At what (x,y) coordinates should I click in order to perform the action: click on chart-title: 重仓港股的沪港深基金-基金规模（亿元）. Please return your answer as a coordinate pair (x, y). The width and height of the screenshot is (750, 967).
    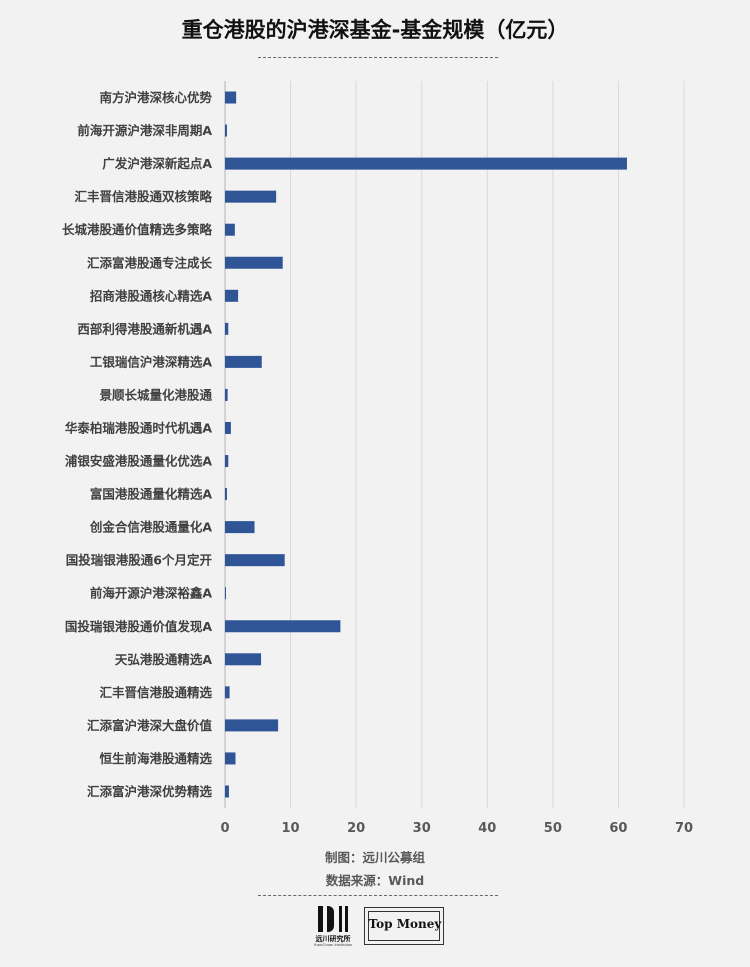
    Looking at the image, I should click on (375, 30).